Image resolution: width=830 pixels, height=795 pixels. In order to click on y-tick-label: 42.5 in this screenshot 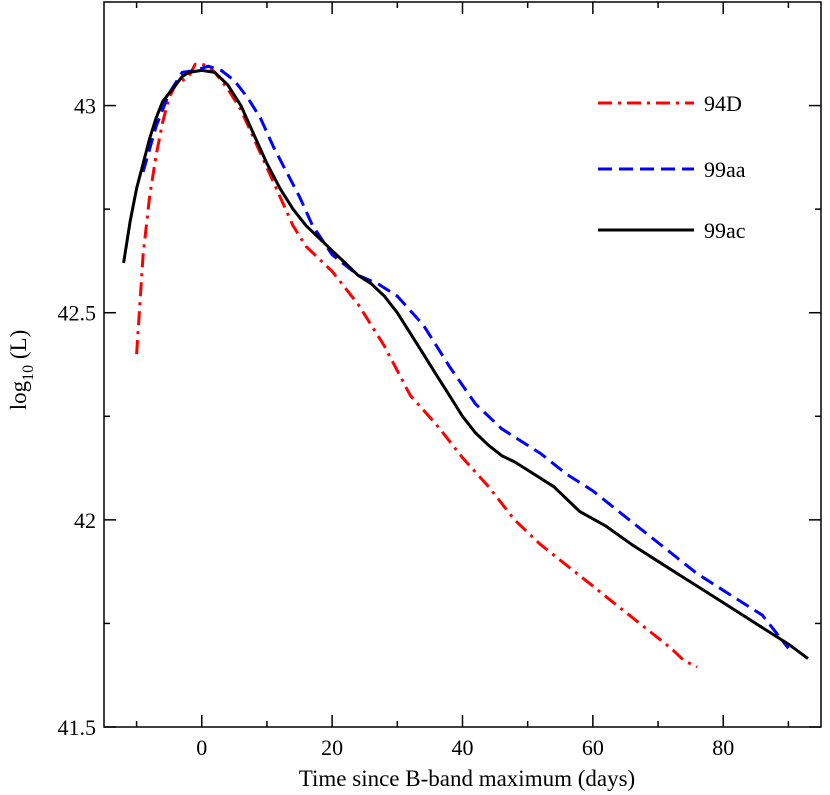, I will do `click(77, 313)`.